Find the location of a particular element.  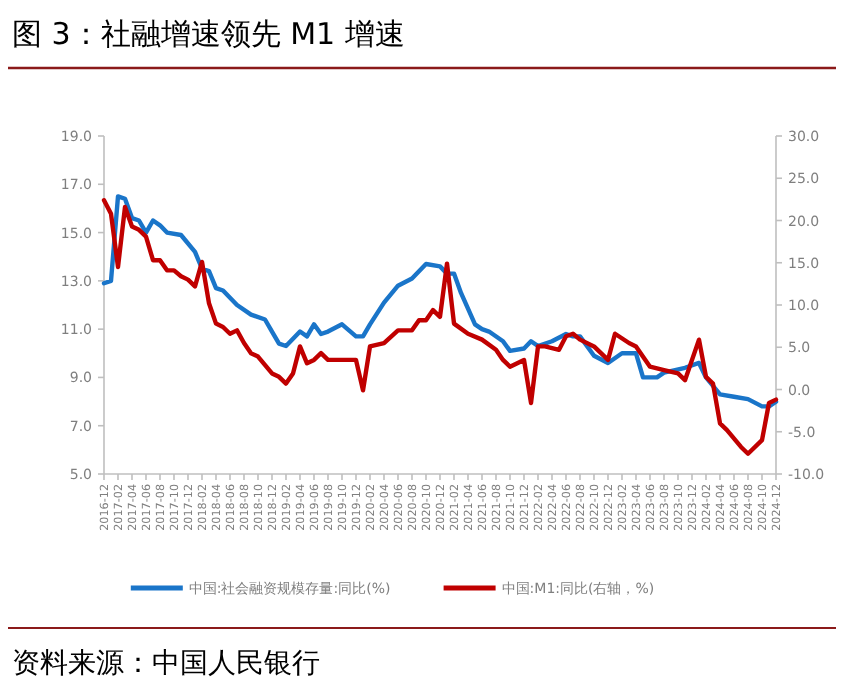

annotation: 资料来源：中国人民银行 is located at coordinates (166, 664).